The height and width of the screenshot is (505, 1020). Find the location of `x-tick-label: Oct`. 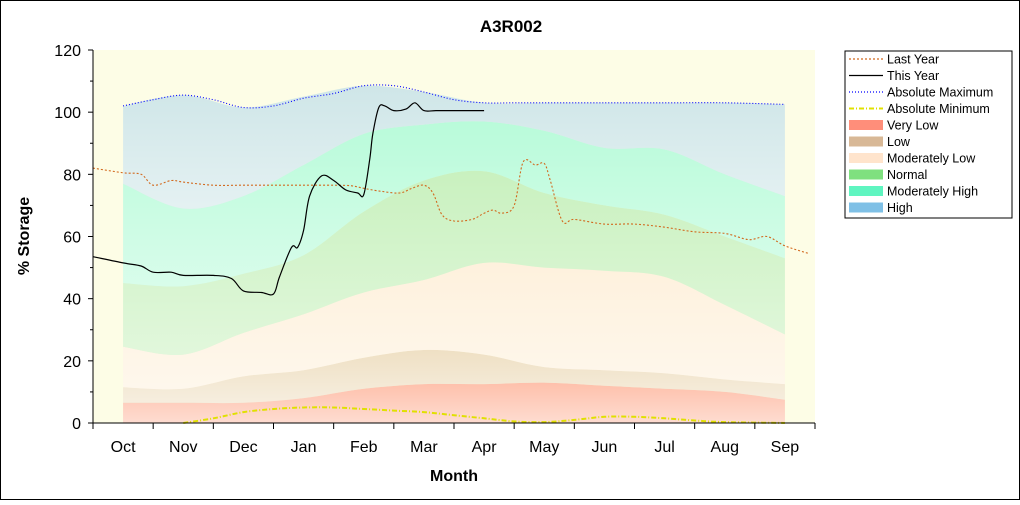

x-tick-label: Oct is located at coordinates (123, 447).